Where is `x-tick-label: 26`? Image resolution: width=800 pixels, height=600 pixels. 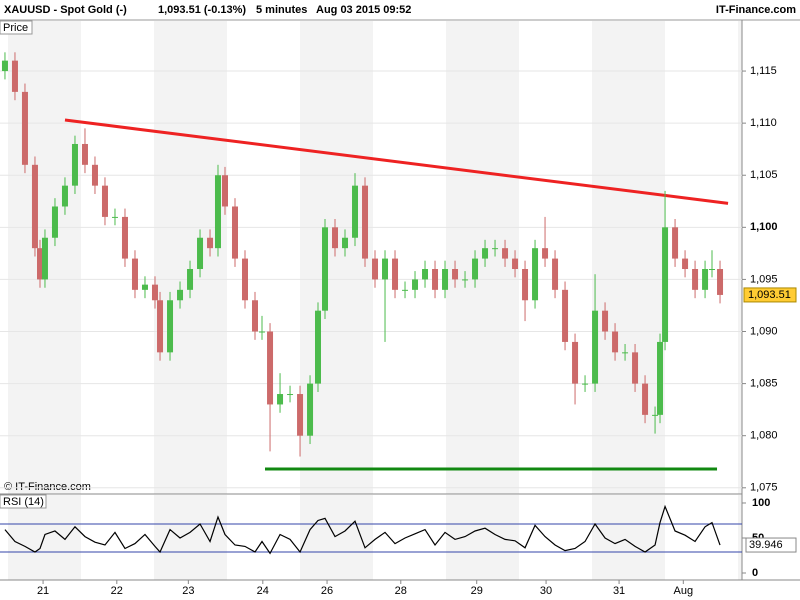 x-tick-label: 26 is located at coordinates (327, 591).